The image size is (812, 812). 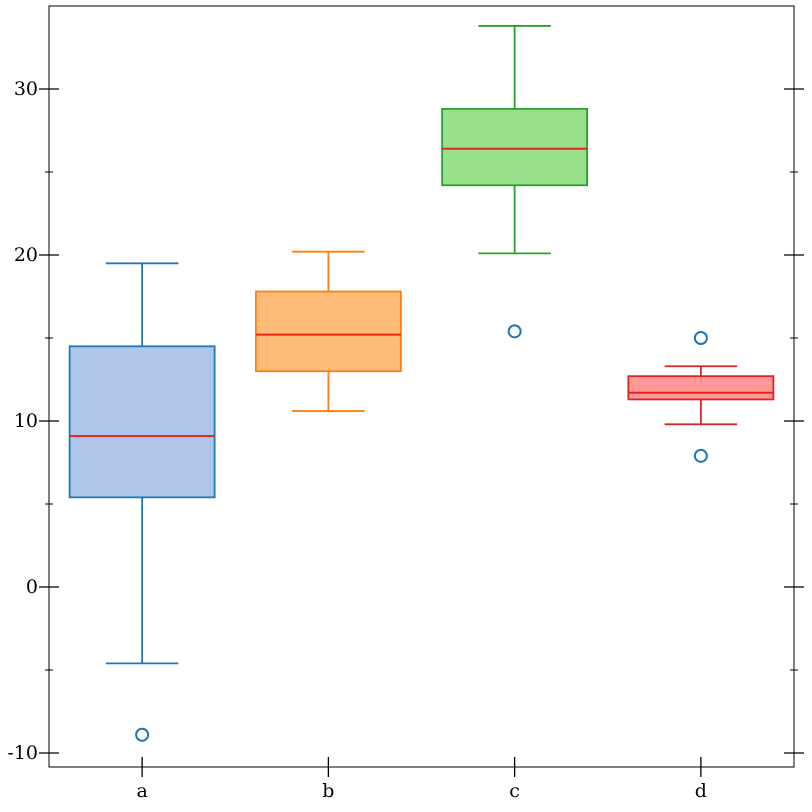 I want to click on box-b, so click(x=328, y=331).